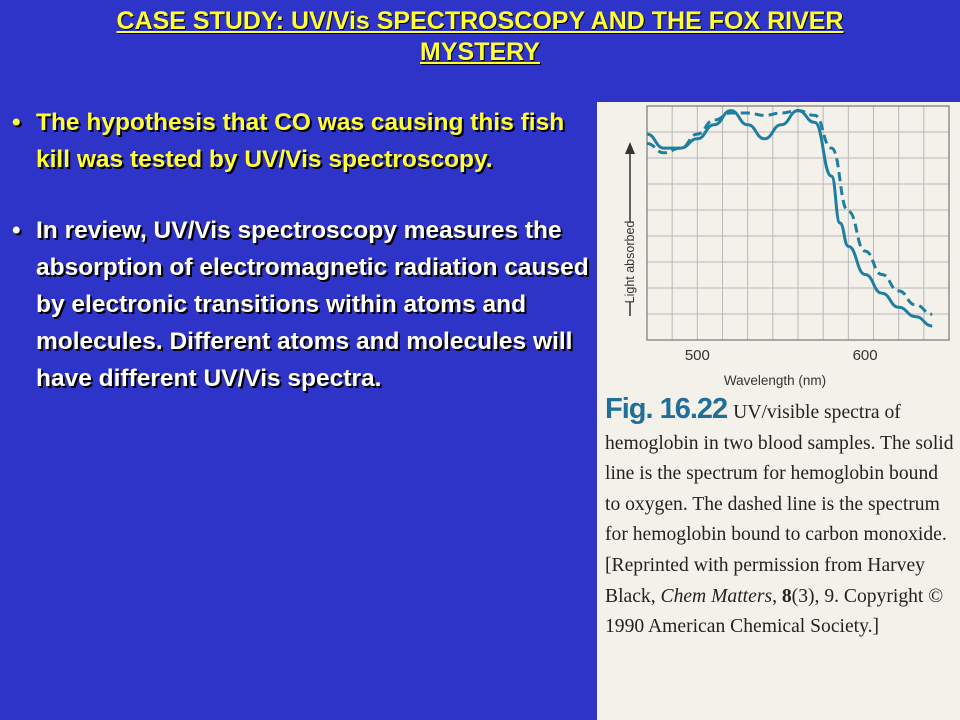 The image size is (960, 720). What do you see at coordinates (786, 596) in the screenshot?
I see `caption-volume: 8` at bounding box center [786, 596].